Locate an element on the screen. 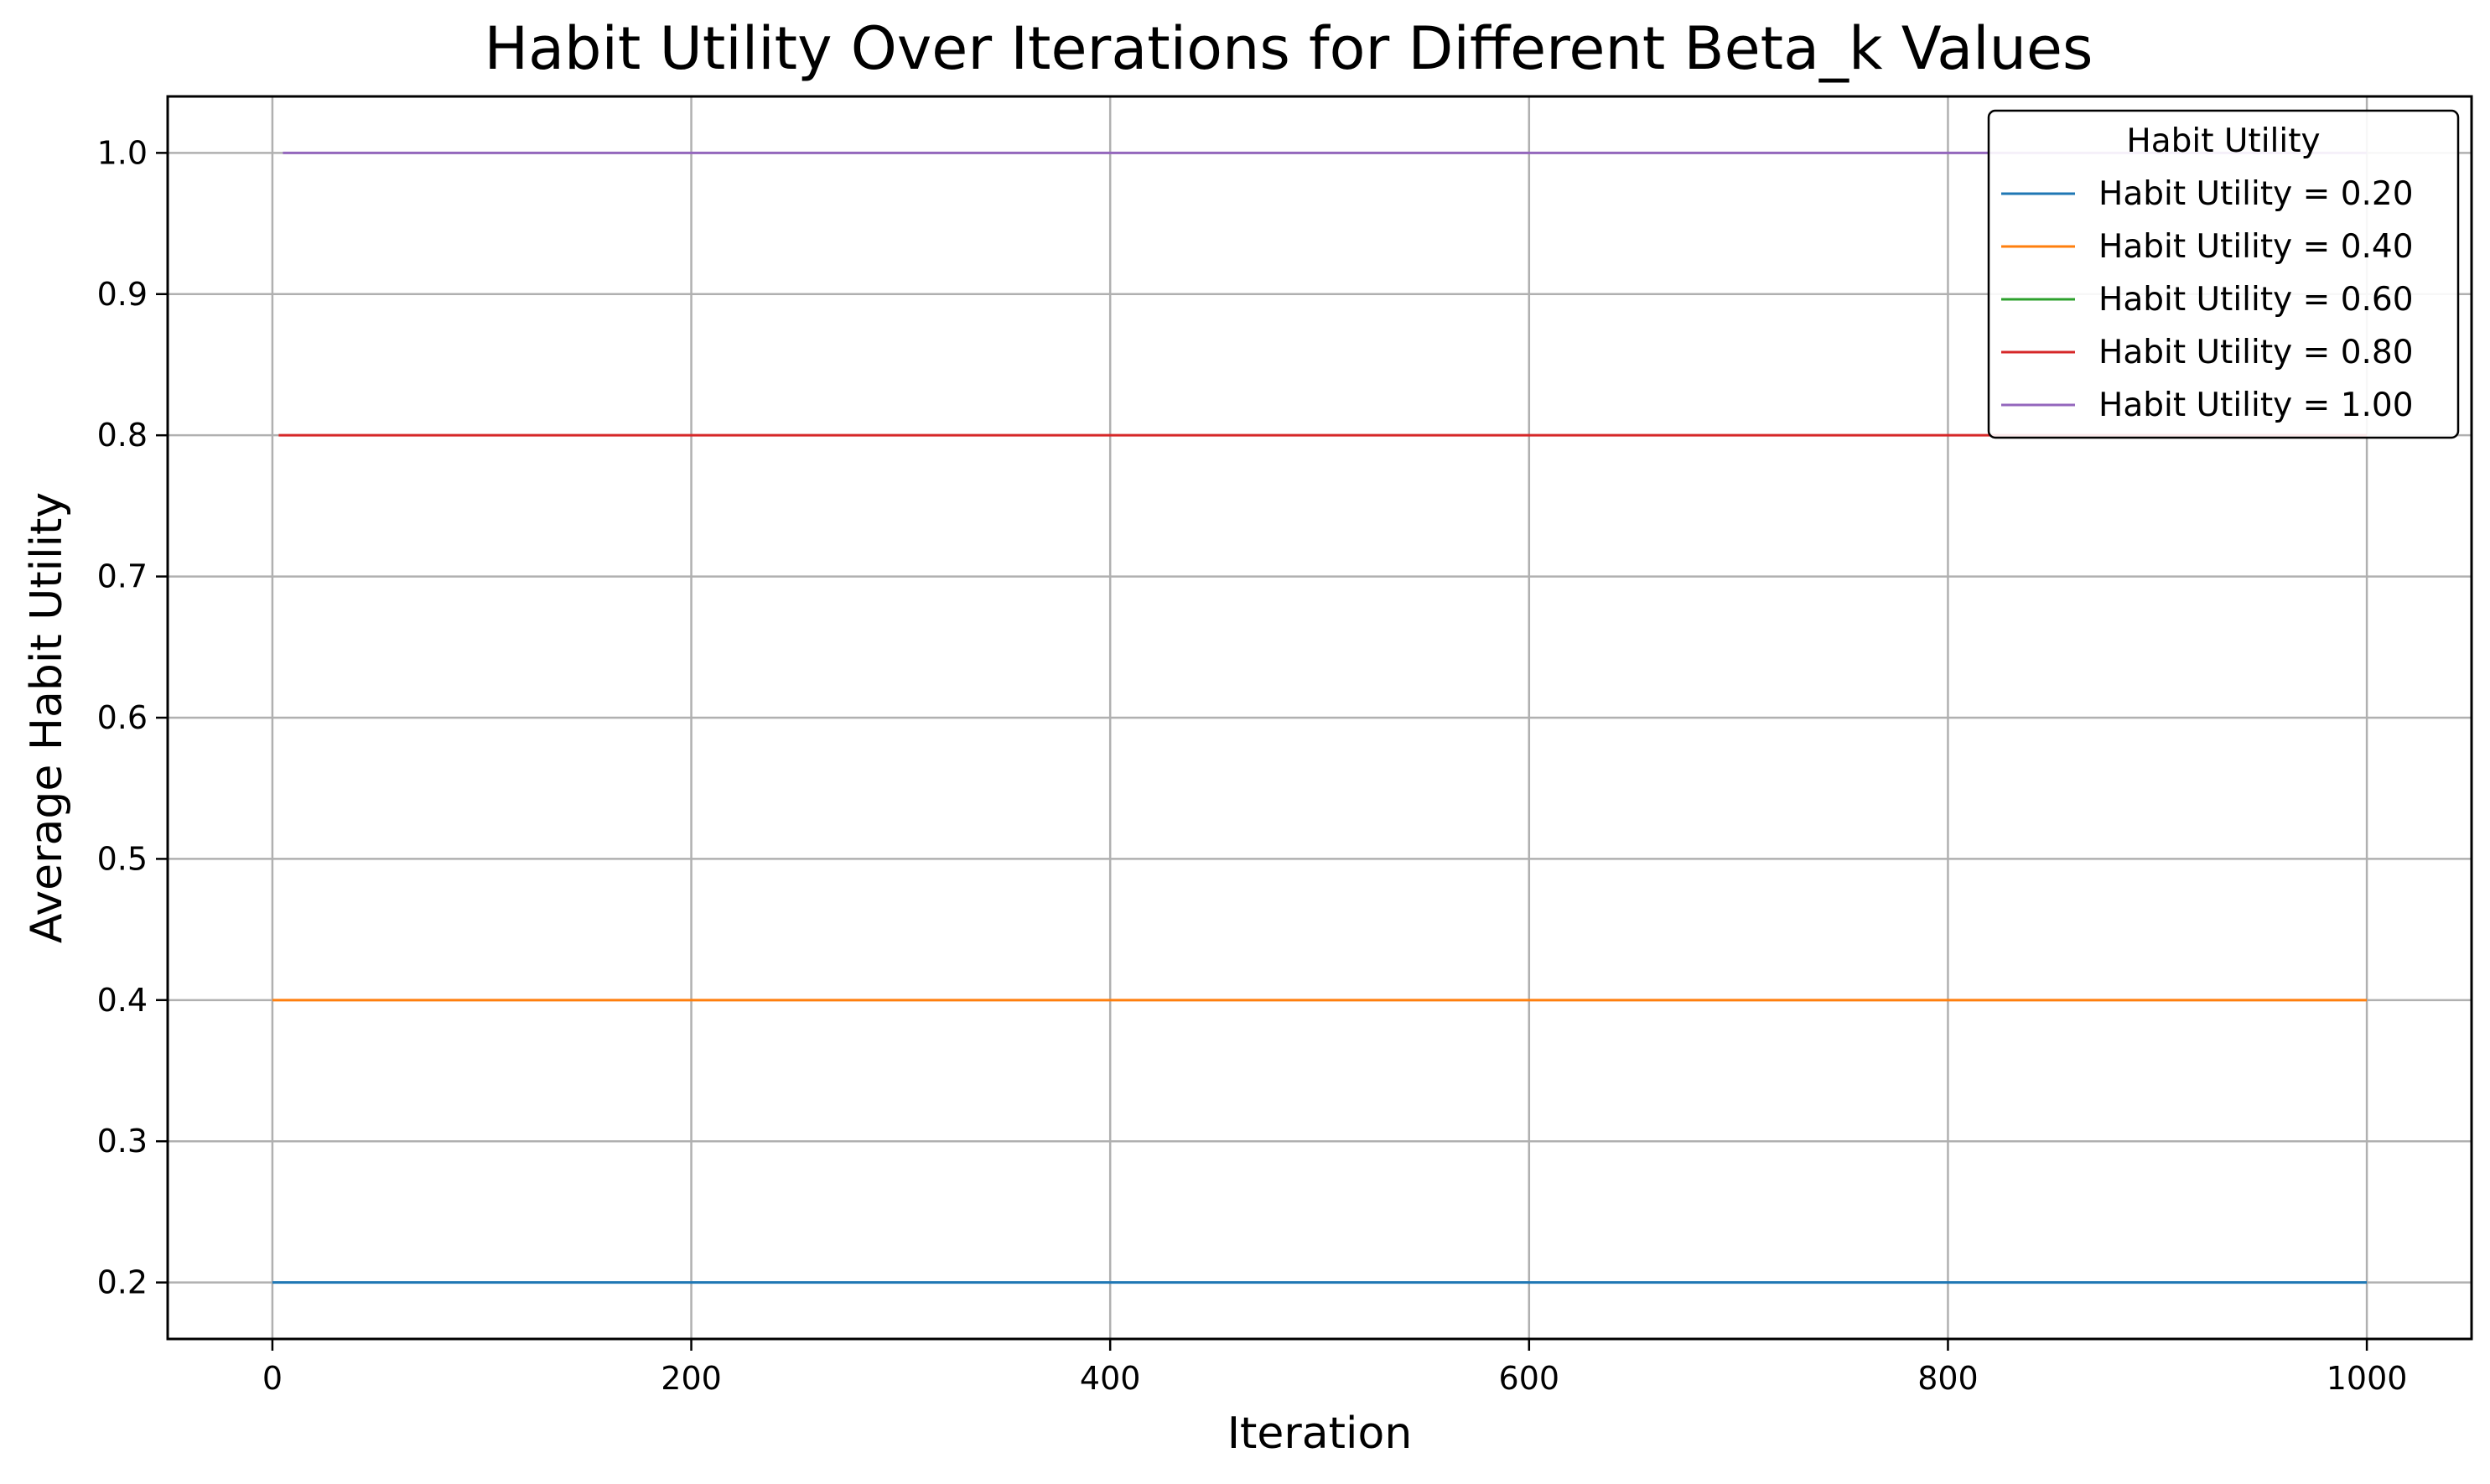 The image size is (2490, 1484). legend-entry-label: Habit Utility = 0.80 is located at coordinates (2256, 352).